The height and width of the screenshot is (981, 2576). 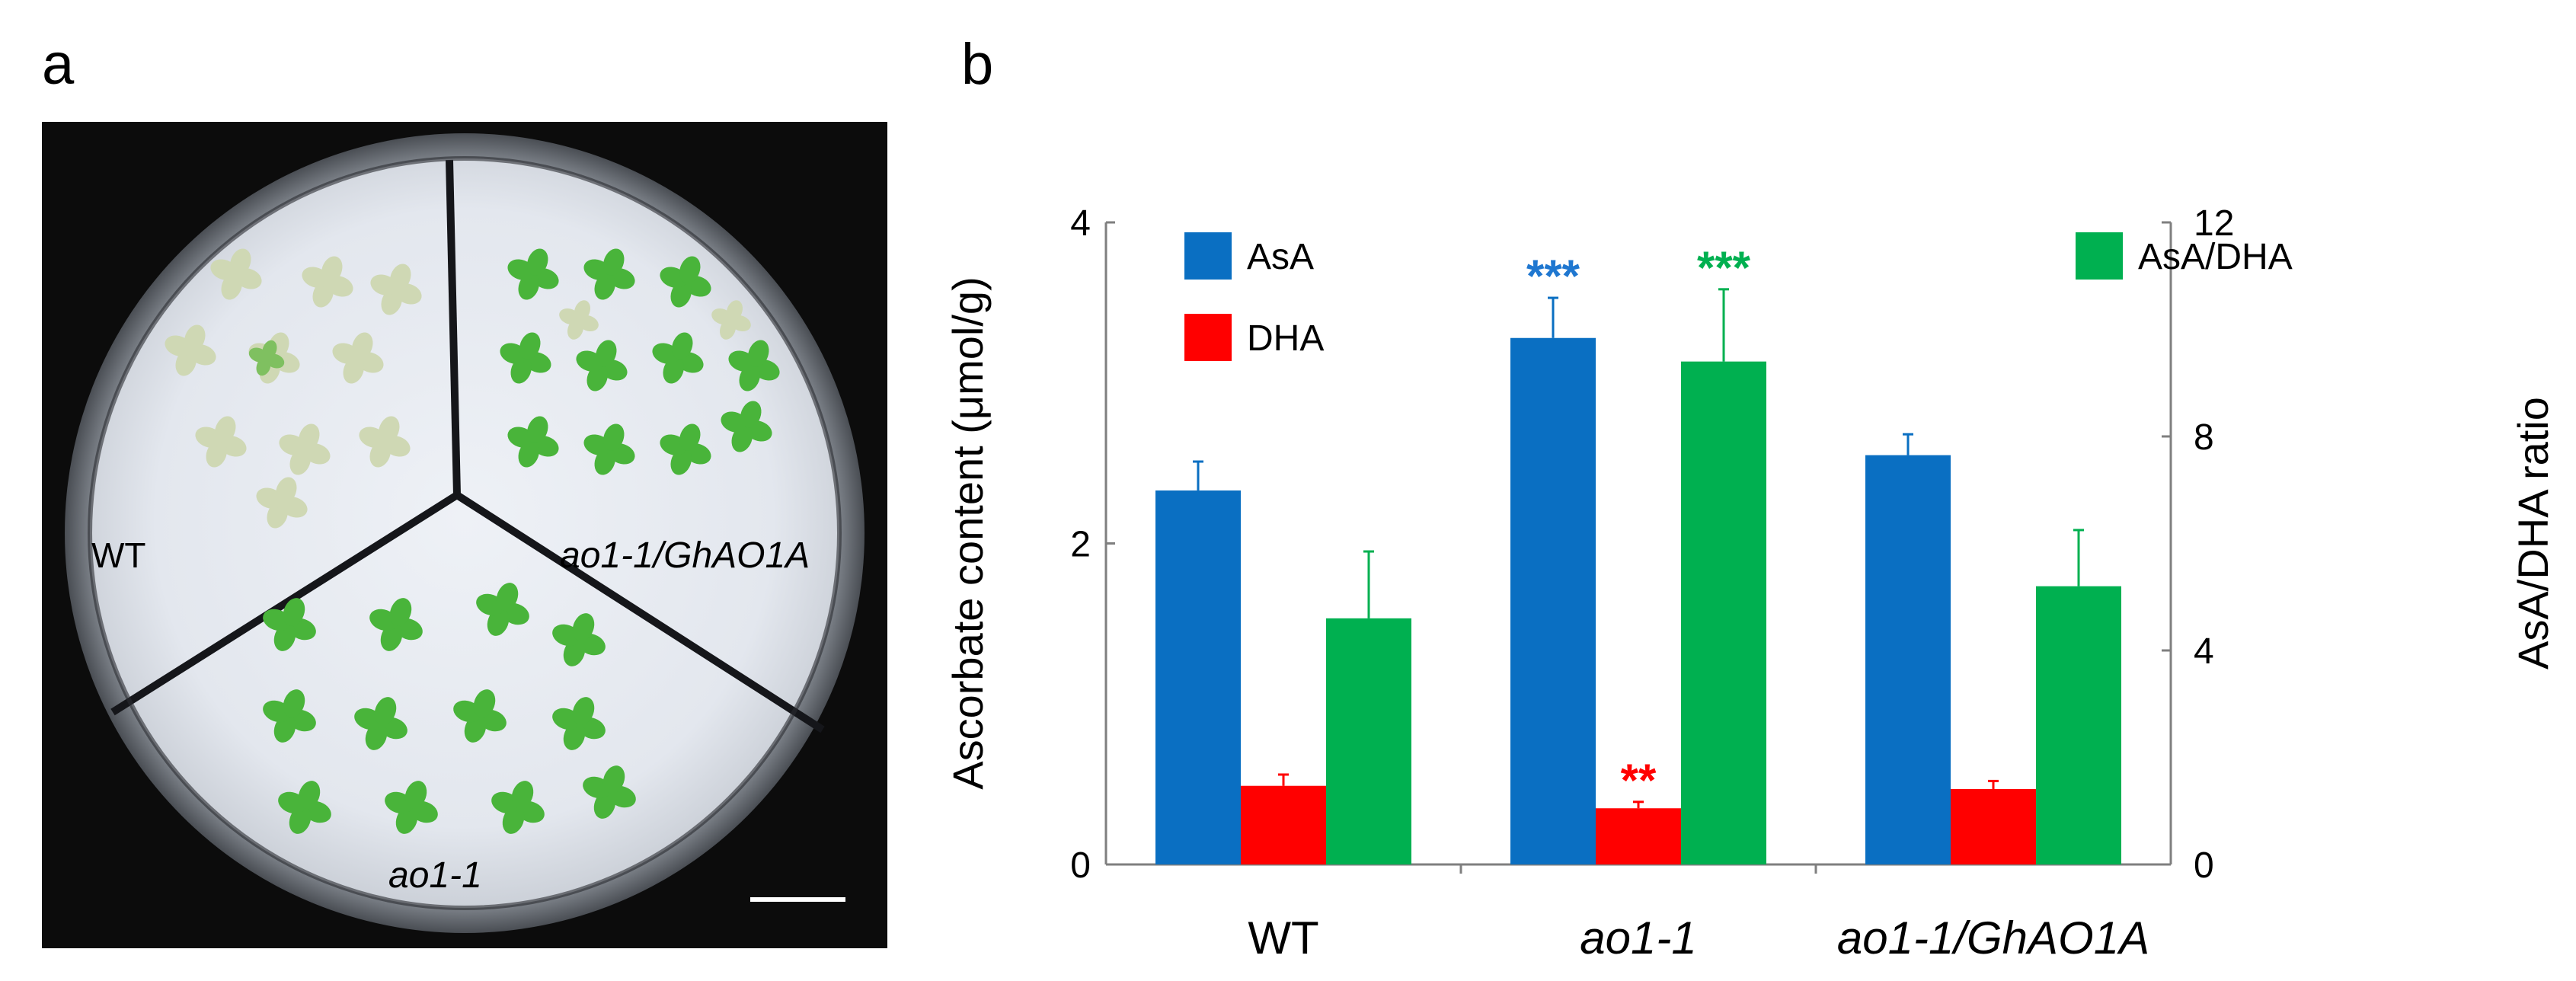 What do you see at coordinates (2204, 651) in the screenshot?
I see `y-right-tick-label: 4` at bounding box center [2204, 651].